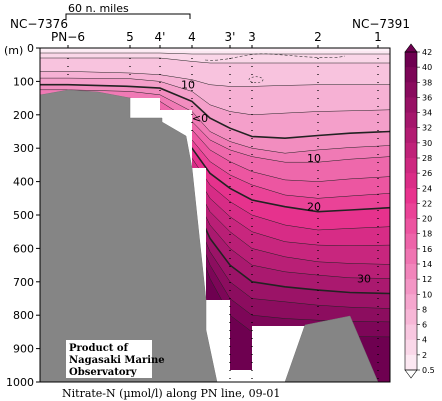 The height and width of the screenshot is (401, 442). I want to click on colorbar-label: 30, so click(427, 143).